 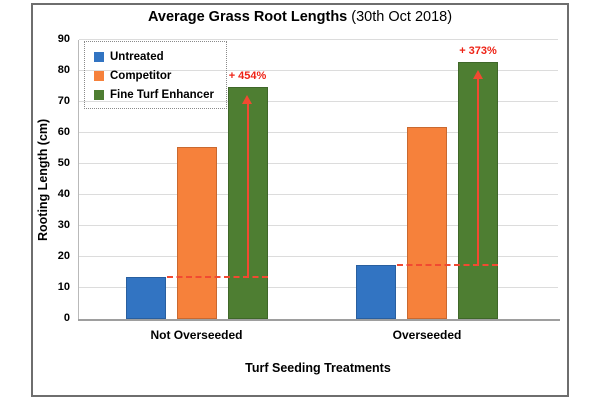 I want to click on increase-arrow-line-overseeded, so click(x=478, y=170).